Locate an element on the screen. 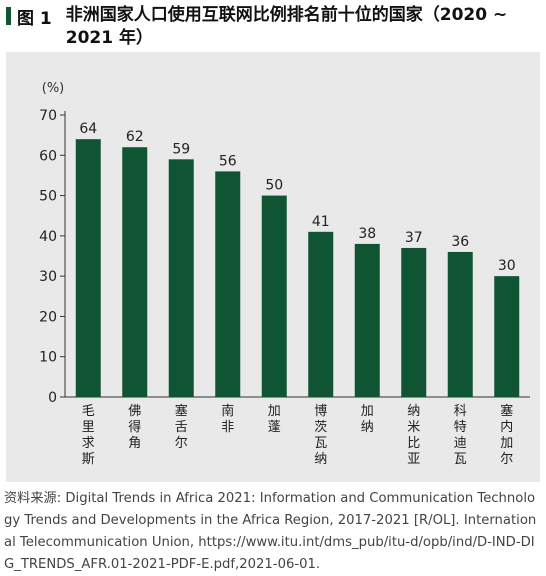 Image resolution: width=546 pixels, height=576 pixels. x-tick-label: 加蓬 is located at coordinates (274, 419).